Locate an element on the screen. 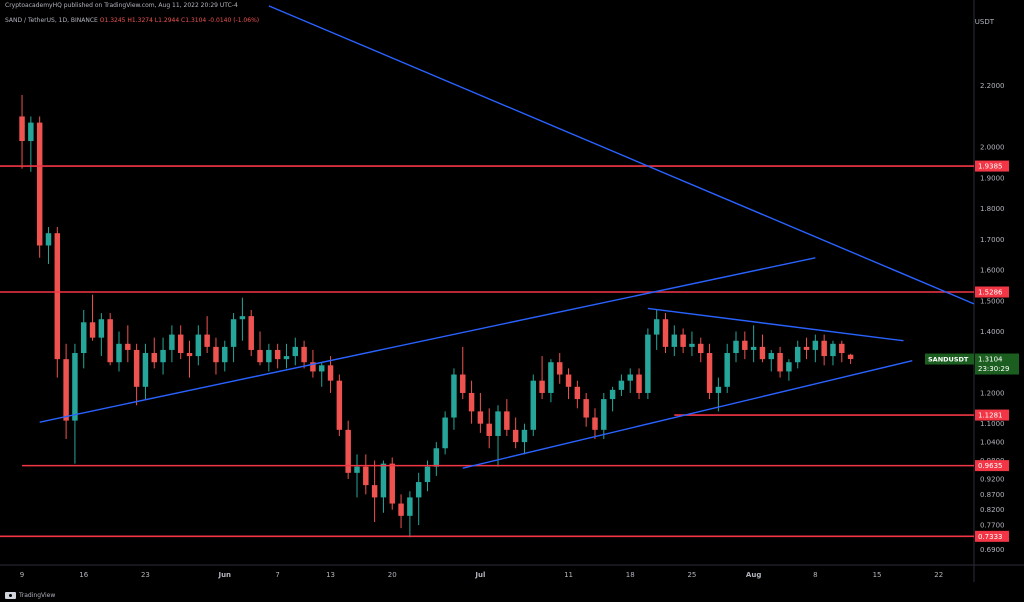 Image resolution: width=1024 pixels, height=602 pixels. time-tick-label: 22 is located at coordinates (938, 575).